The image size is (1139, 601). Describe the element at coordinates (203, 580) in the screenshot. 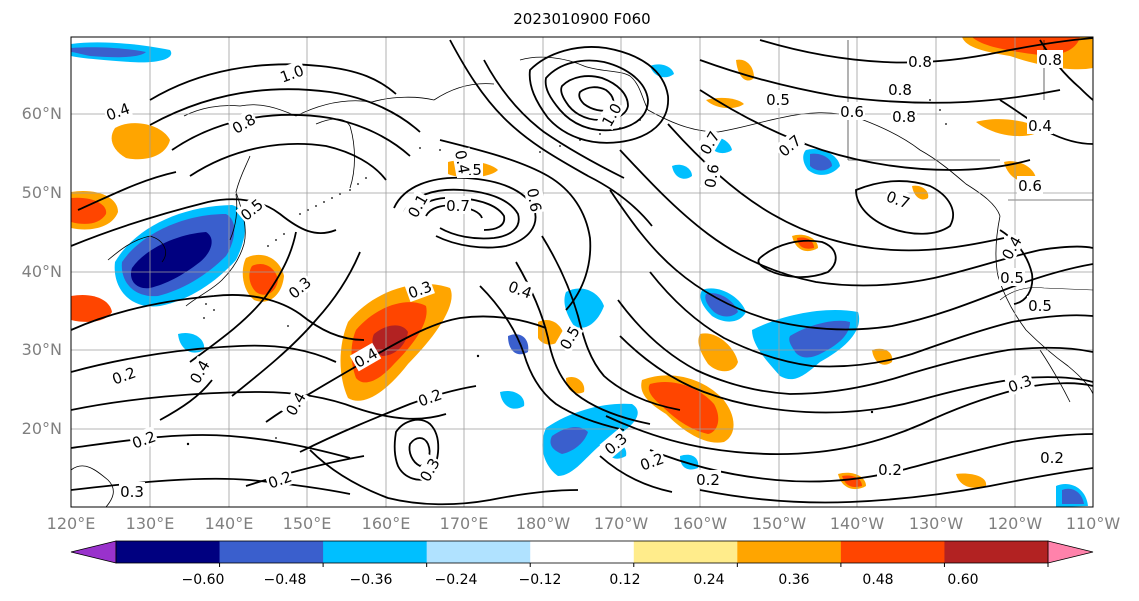

I see `colorbar-tick-label: −0.60` at that location.